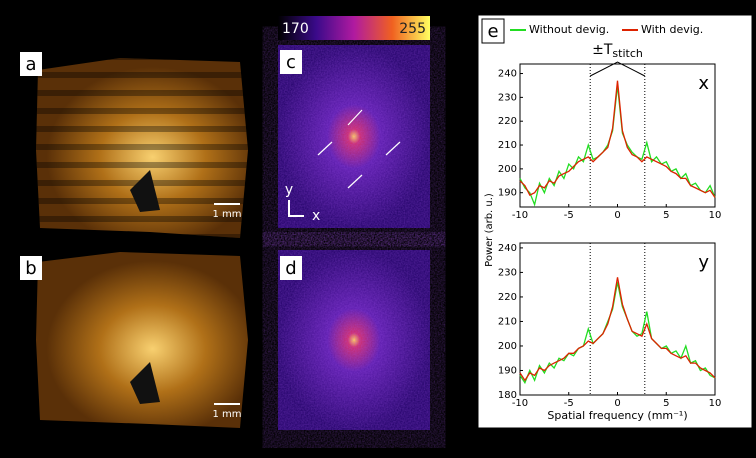 This screenshot has width=756, height=458. What do you see at coordinates (507, 395) in the screenshot?
I see `y-tick-label: 180` at bounding box center [507, 395].